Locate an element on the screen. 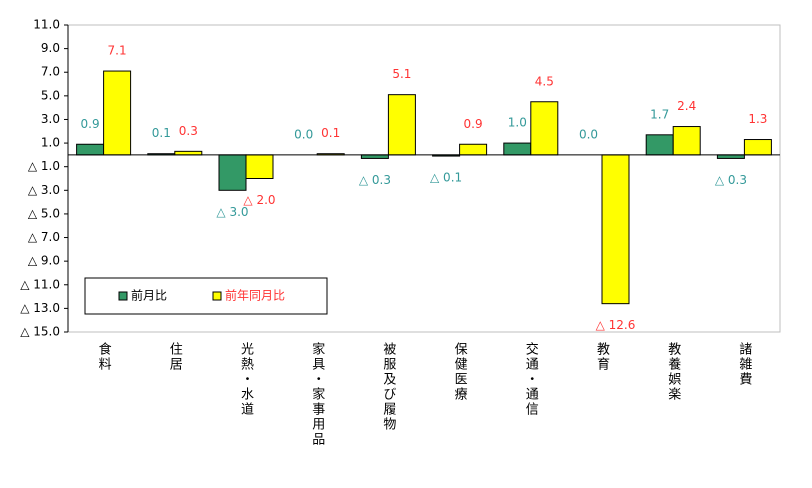  y-tick-label: 1.0 is located at coordinates (50, 143).